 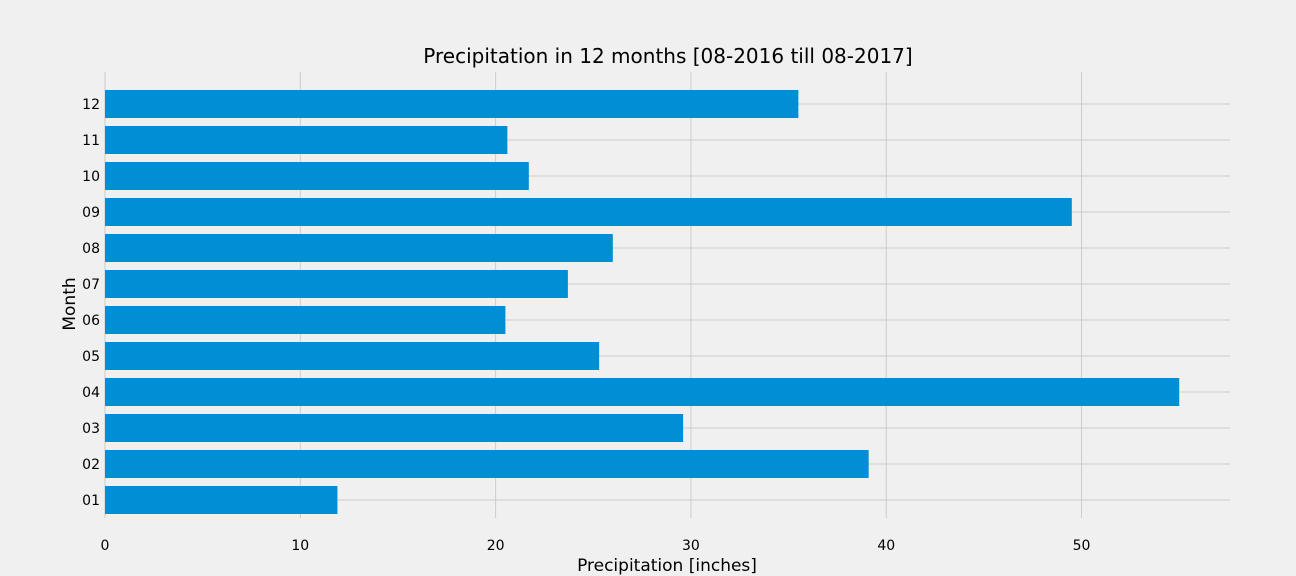 I want to click on y-tick-label: 03, so click(x=91, y=429).